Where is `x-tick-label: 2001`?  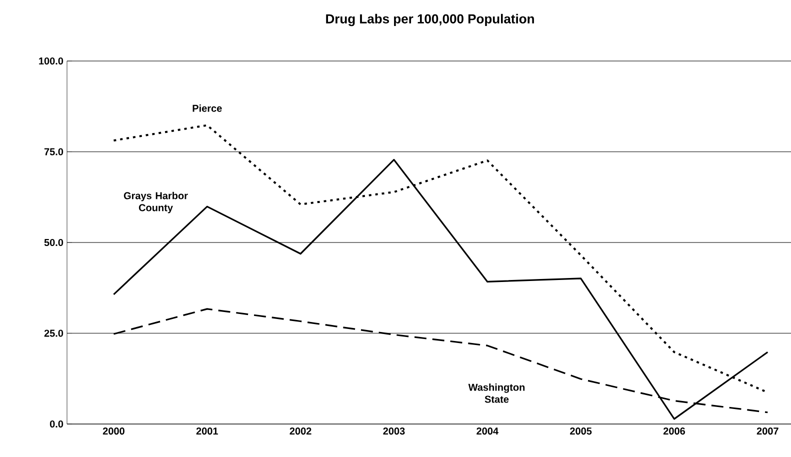 x-tick-label: 2001 is located at coordinates (207, 431).